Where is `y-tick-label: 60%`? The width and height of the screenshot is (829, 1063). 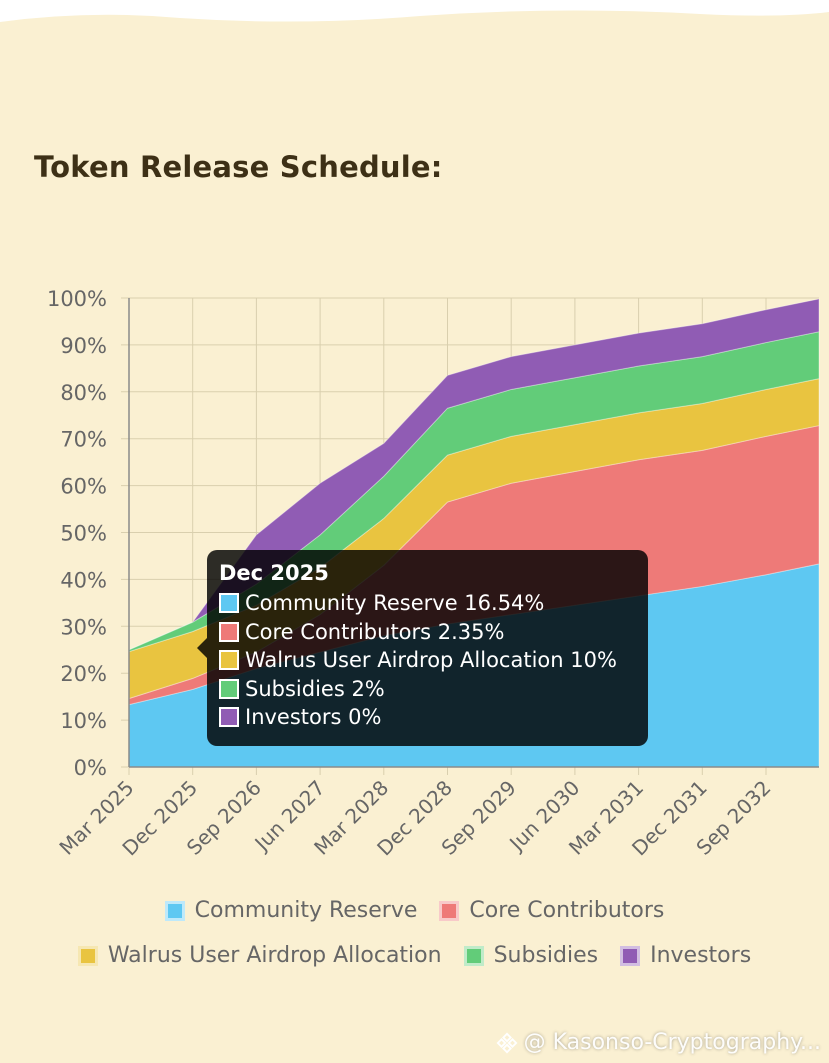 y-tick-label: 60% is located at coordinates (83, 487).